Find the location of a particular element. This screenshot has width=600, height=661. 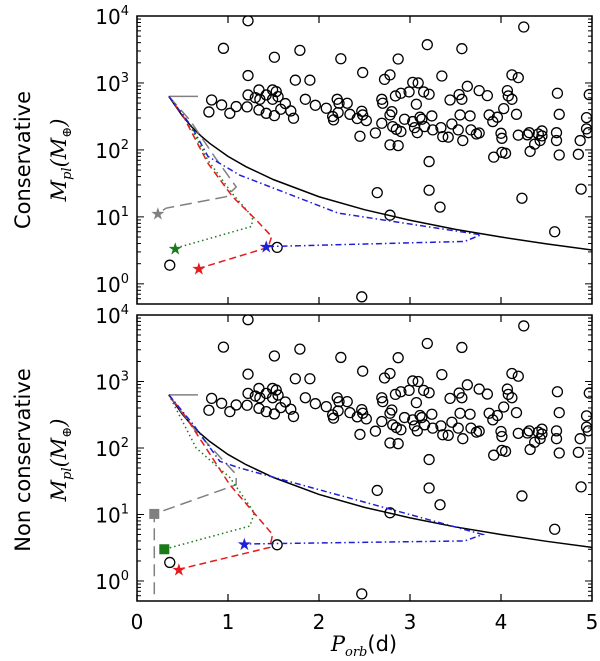

track-end-star-red: ★ is located at coordinates (198, 269).